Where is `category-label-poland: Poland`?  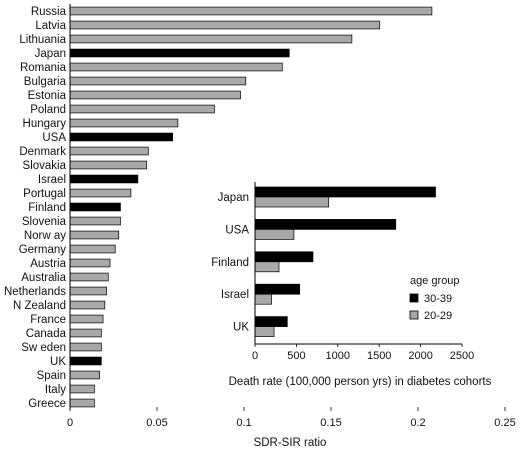 category-label-poland: Poland is located at coordinates (48, 110).